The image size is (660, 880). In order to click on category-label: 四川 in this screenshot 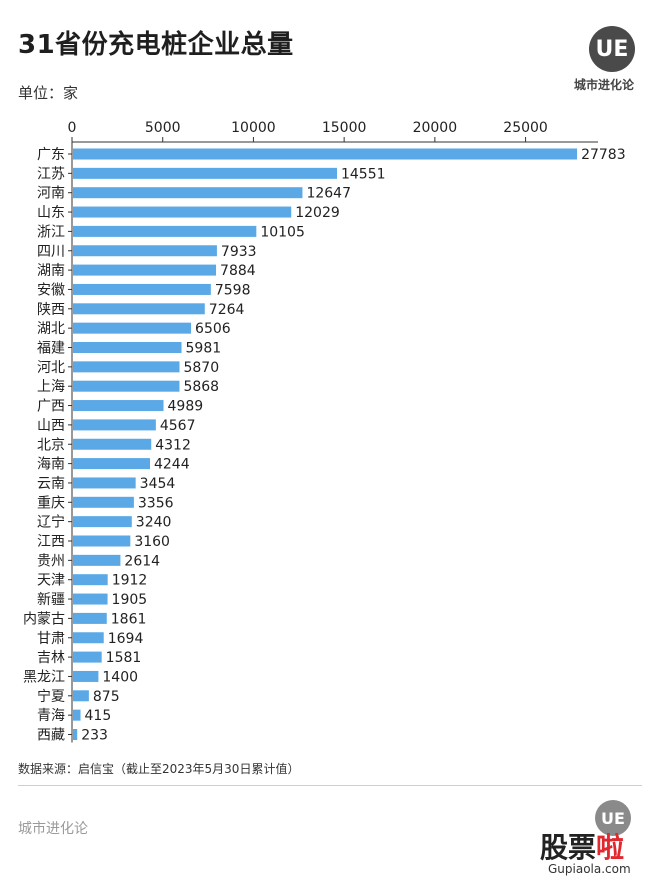, I will do `click(51, 252)`.